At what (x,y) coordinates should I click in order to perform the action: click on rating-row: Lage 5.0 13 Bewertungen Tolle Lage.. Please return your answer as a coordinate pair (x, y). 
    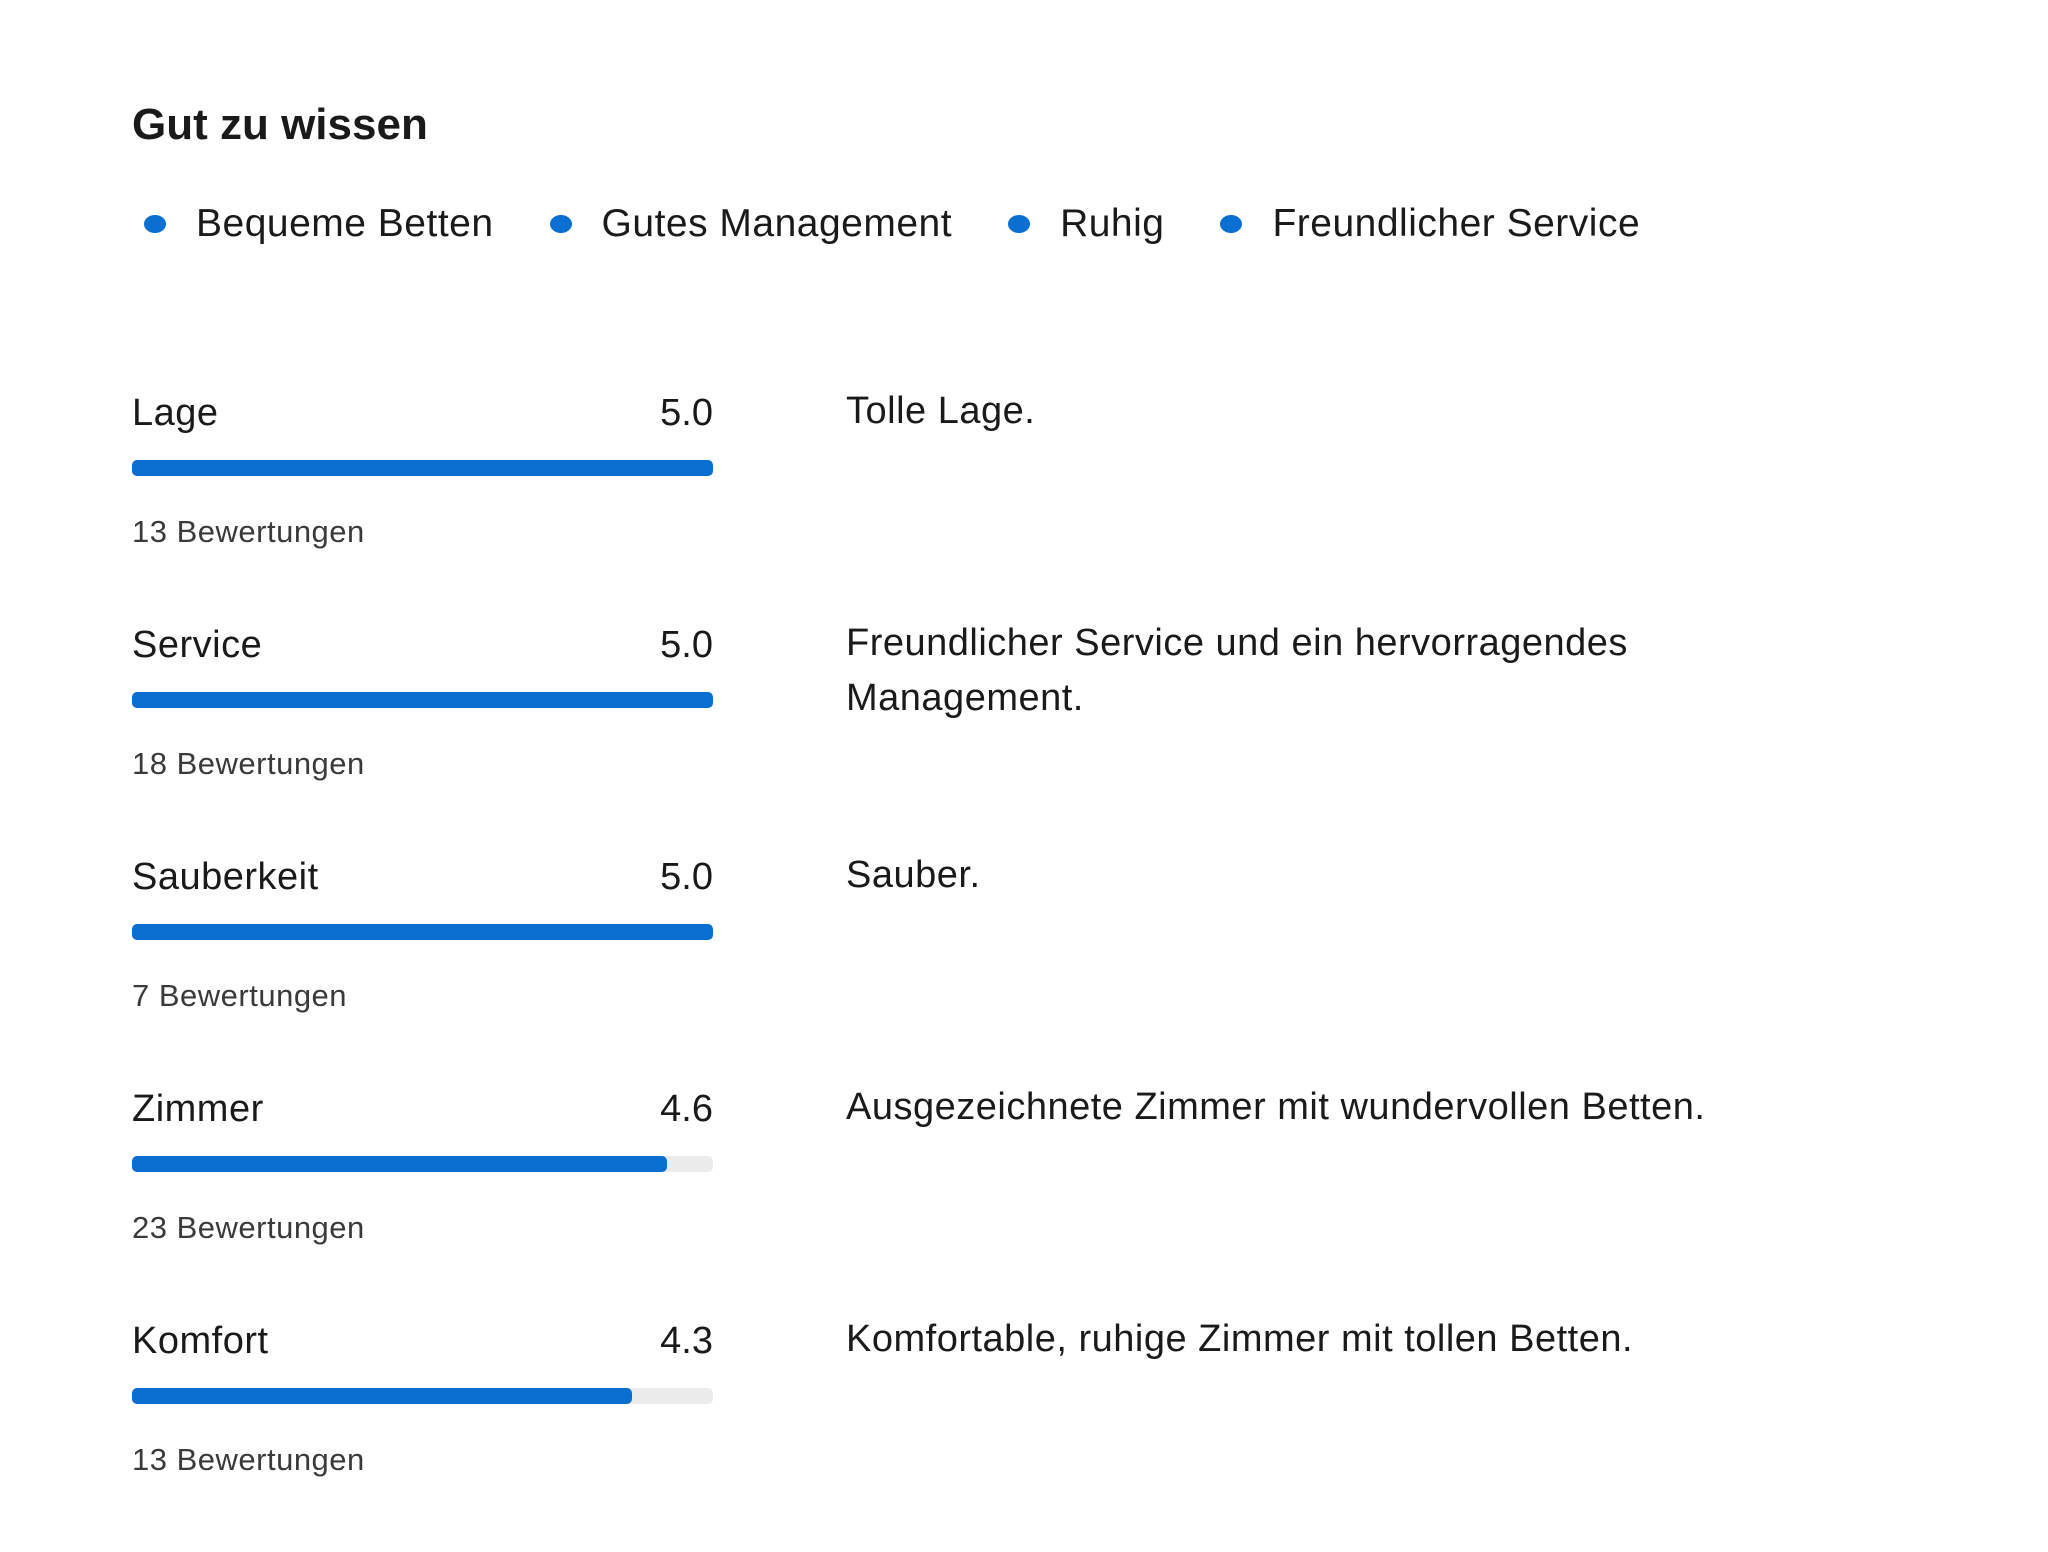
    Looking at the image, I should click on (1032, 507).